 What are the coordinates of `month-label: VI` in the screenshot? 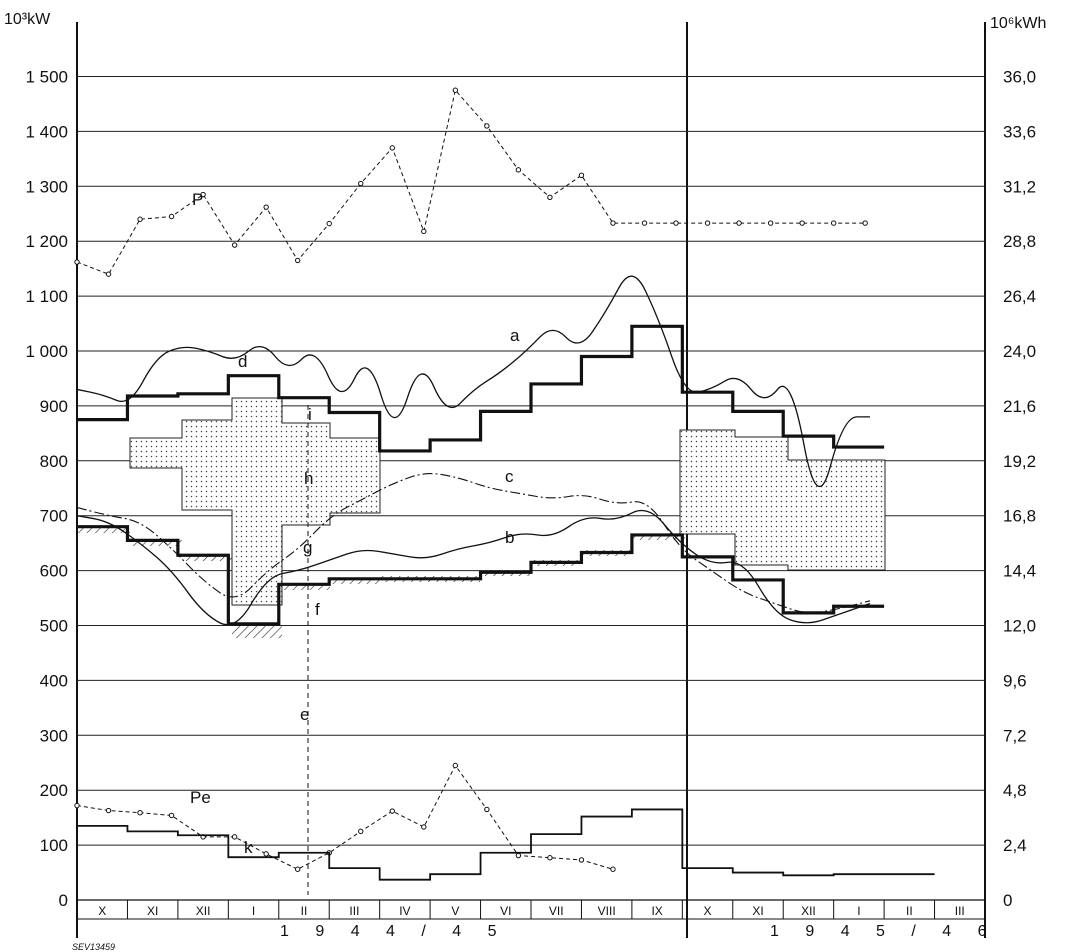 It's located at (505, 911).